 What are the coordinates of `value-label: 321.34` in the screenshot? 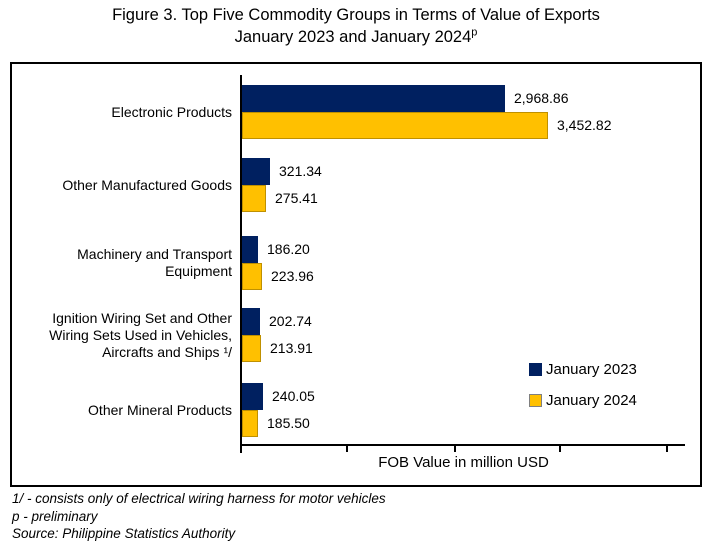 It's located at (300, 171).